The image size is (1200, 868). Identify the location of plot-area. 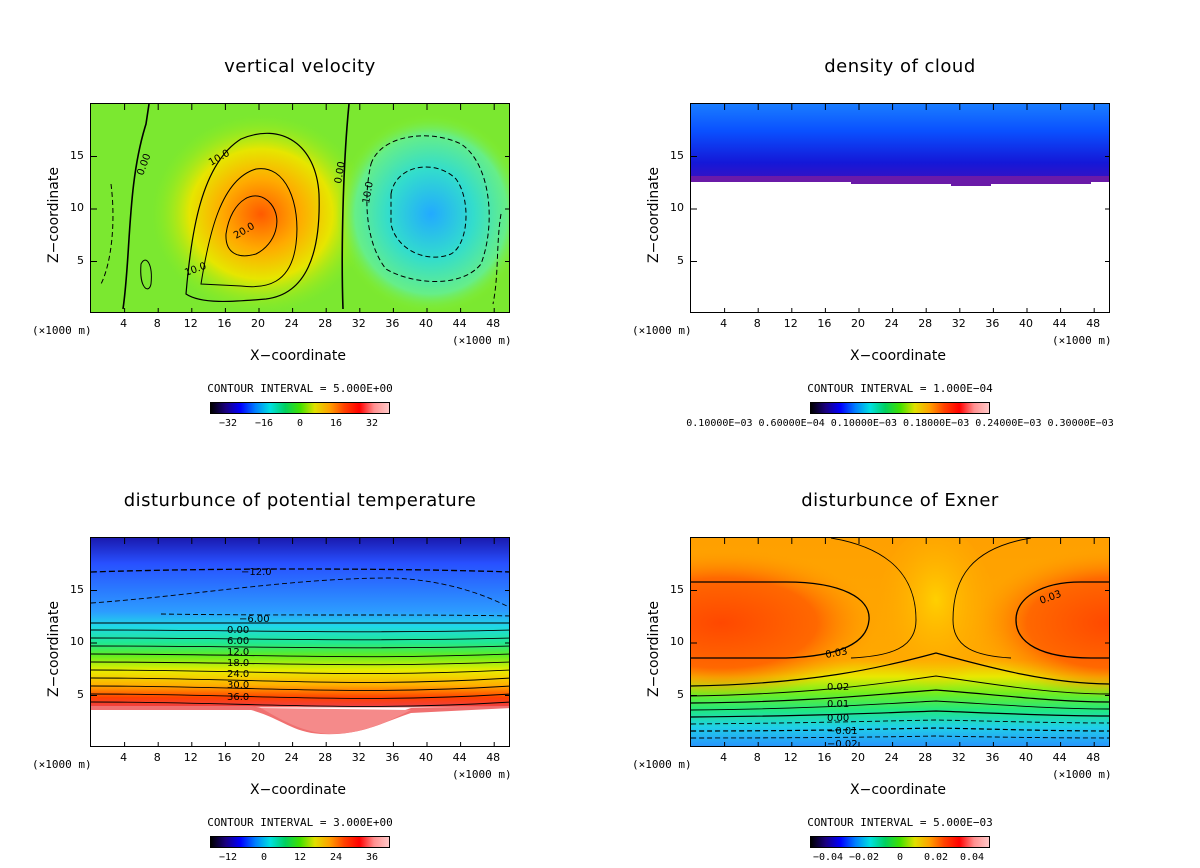
(900, 208).